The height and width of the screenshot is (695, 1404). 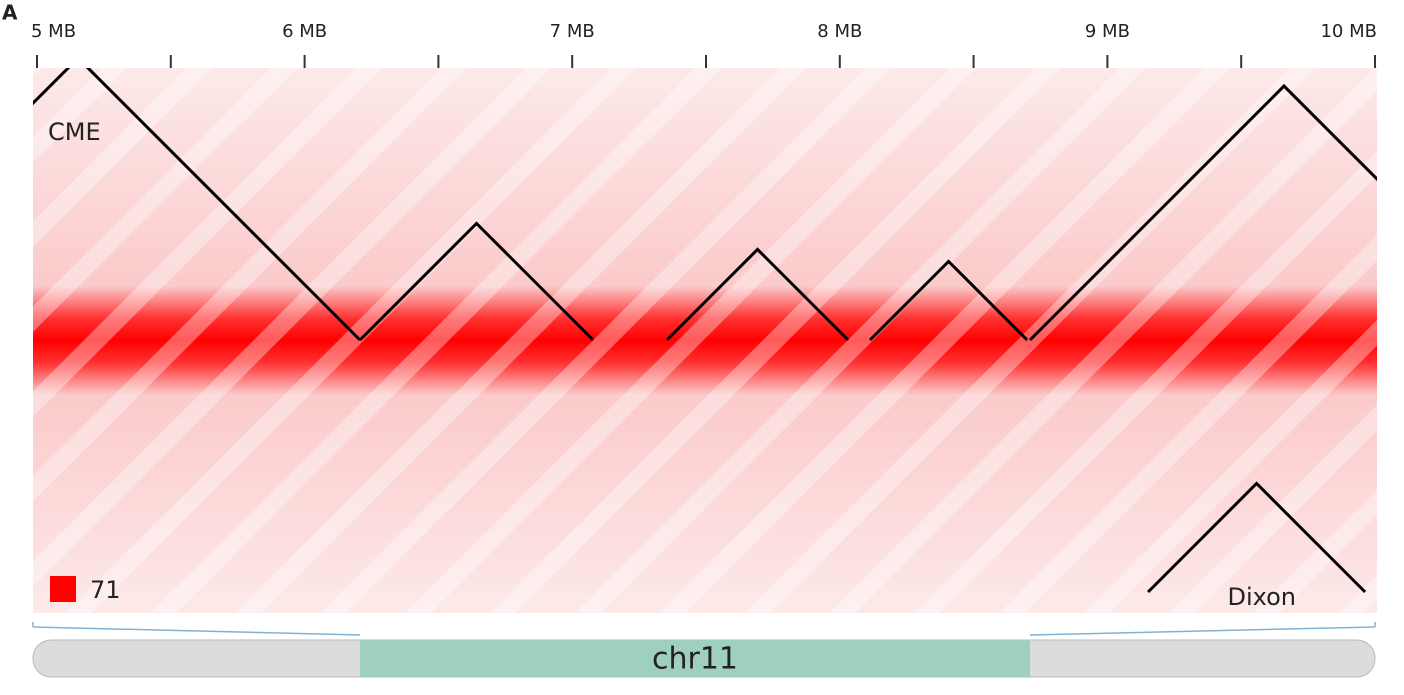 I want to click on zoom-connector, so click(x=704, y=629).